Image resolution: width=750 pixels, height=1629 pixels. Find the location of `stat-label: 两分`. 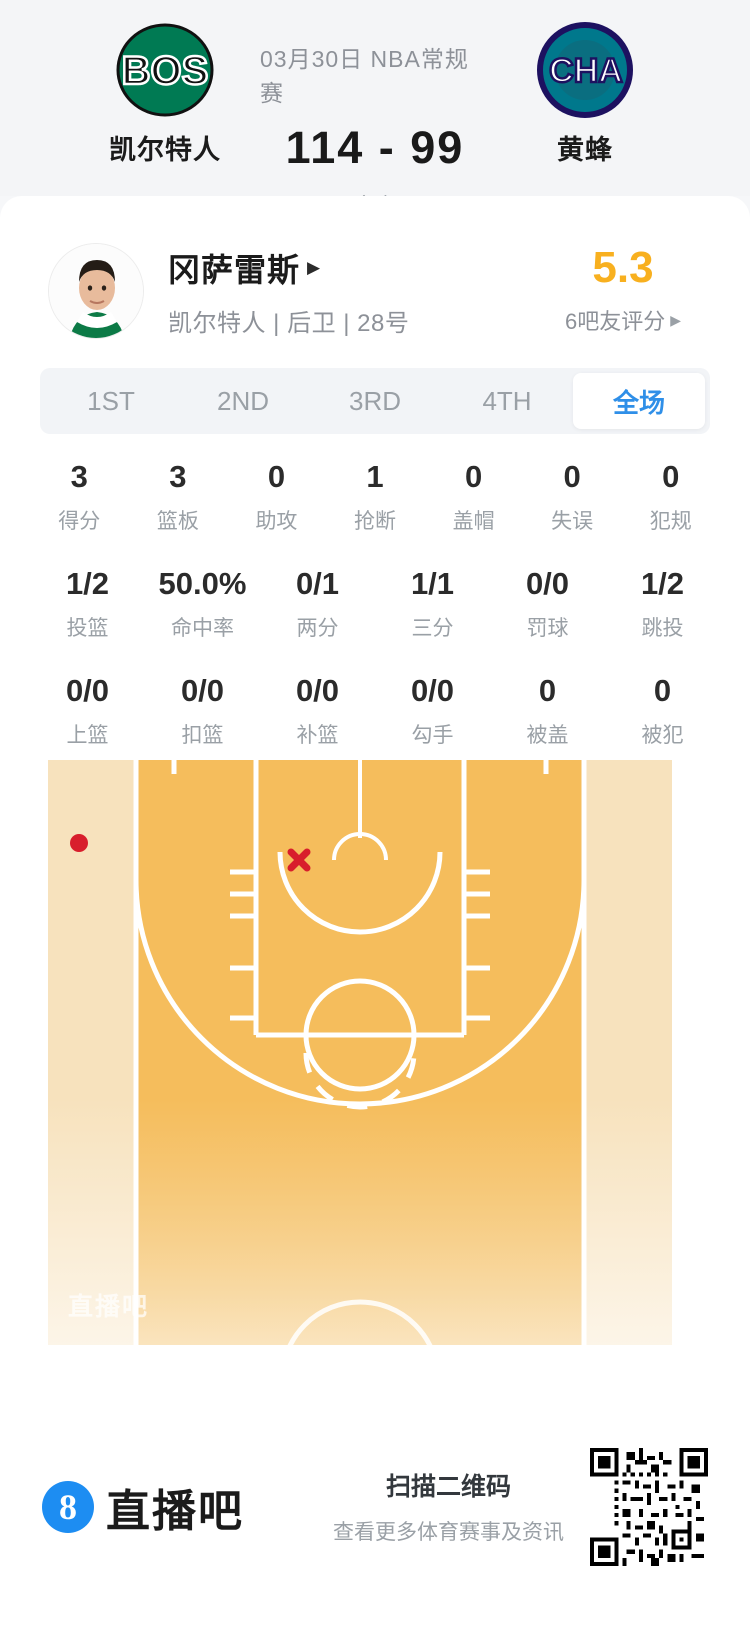

stat-label: 两分 is located at coordinates (317, 629).